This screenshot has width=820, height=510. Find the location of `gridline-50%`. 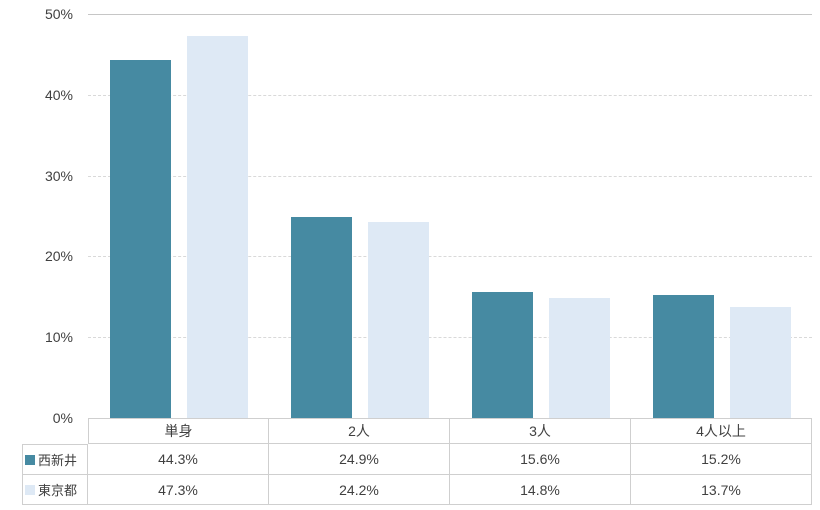

gridline-50% is located at coordinates (450, 14).